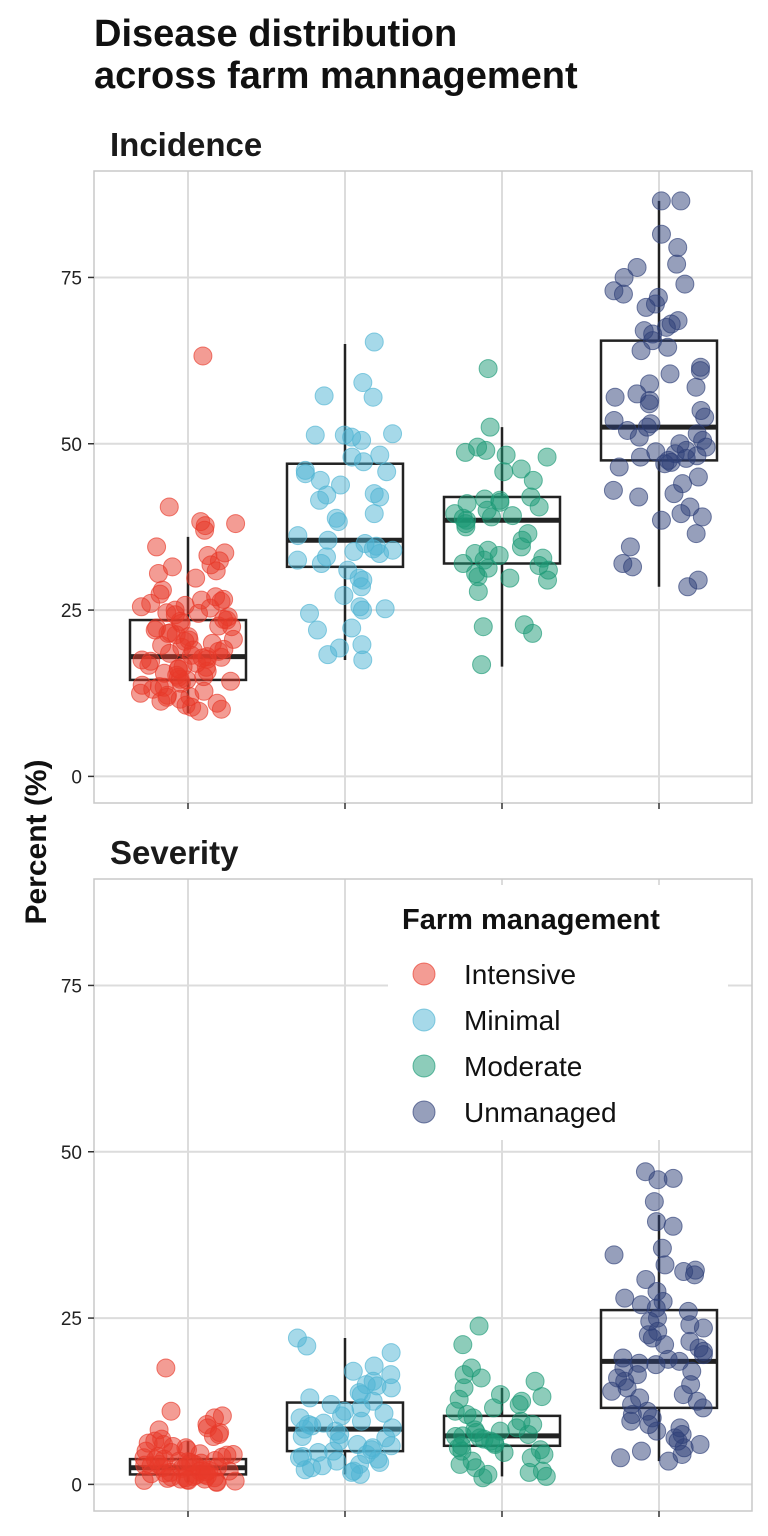 The width and height of the screenshot is (768, 1536). I want to click on legend-title: Farm management, so click(531, 920).